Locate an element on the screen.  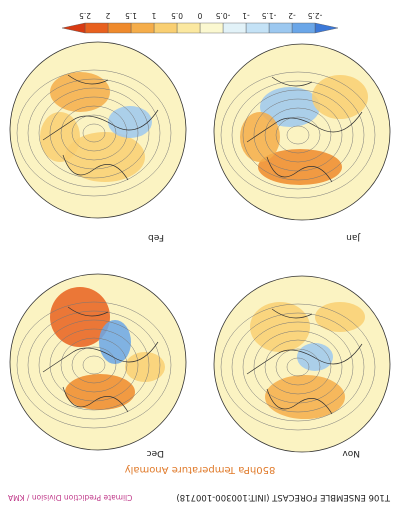
colorbar-label: 1.5 is located at coordinates (131, 15).